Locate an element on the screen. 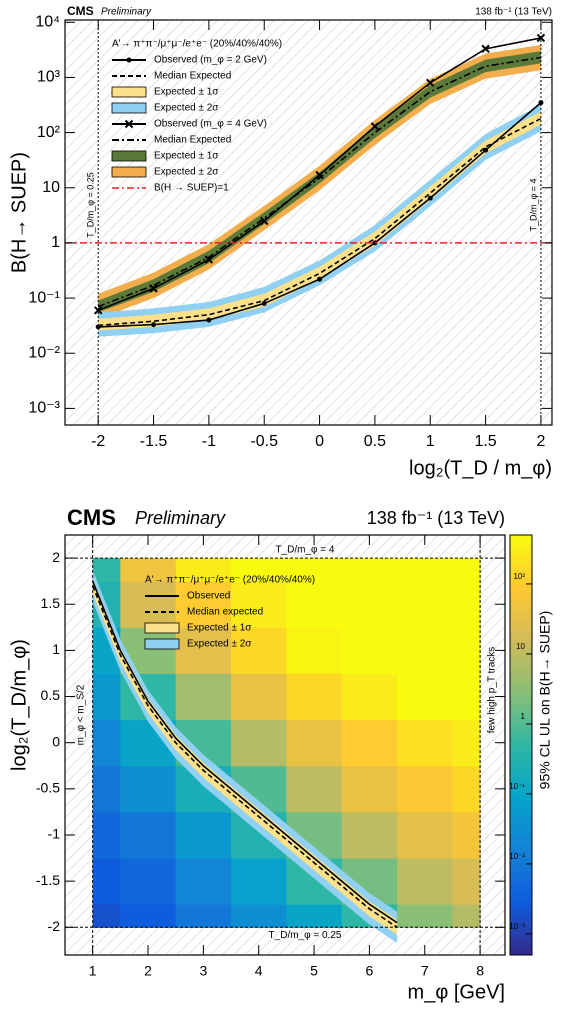 This screenshot has height=1011, width=580. legend-label: Median expected is located at coordinates (225, 612).